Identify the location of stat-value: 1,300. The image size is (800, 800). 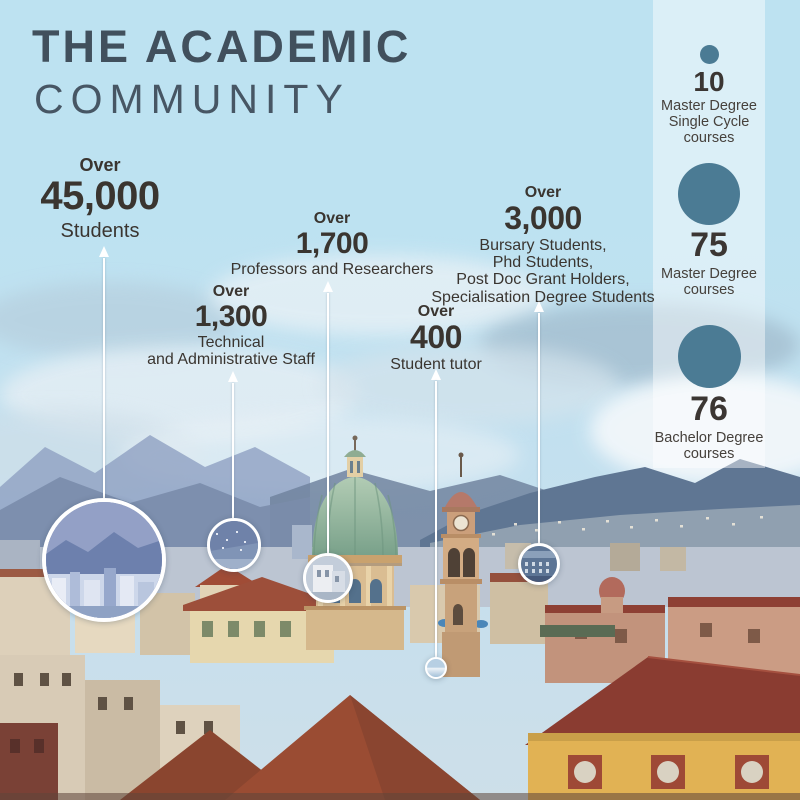
(231, 316).